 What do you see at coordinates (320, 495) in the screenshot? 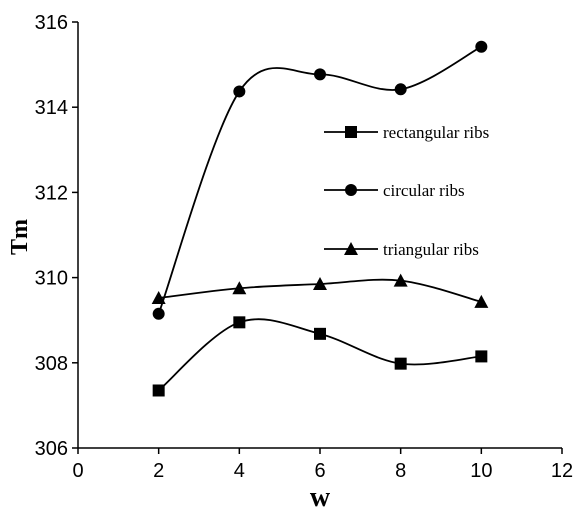
I see `x-axis-title: w` at bounding box center [320, 495].